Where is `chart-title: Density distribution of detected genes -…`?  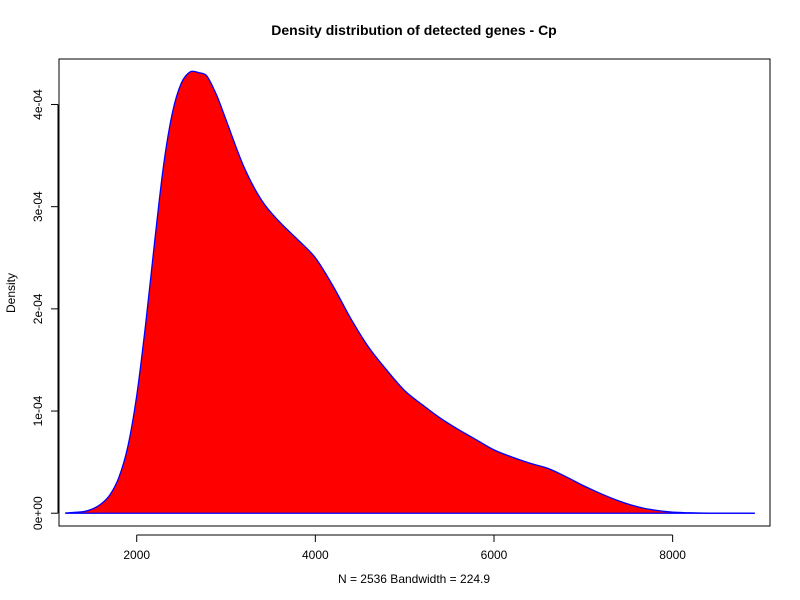
chart-title: Density distribution of detected genes -… is located at coordinates (413, 30).